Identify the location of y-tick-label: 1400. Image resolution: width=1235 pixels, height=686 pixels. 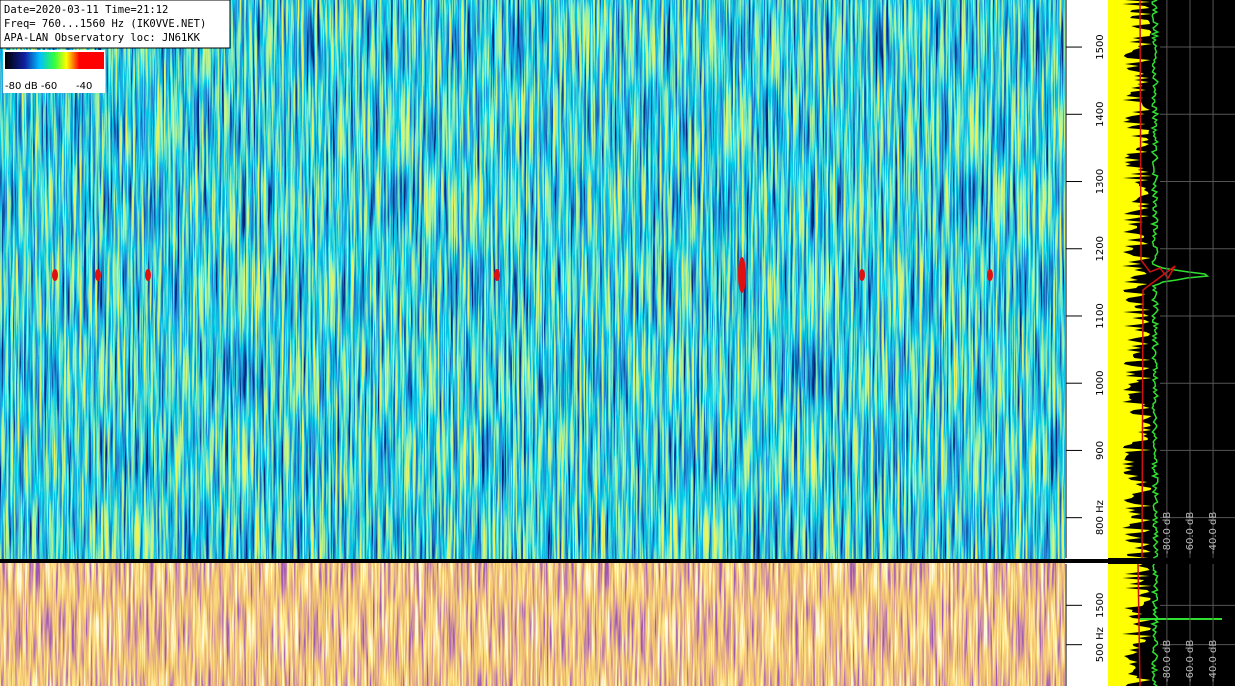
(1100, 114).